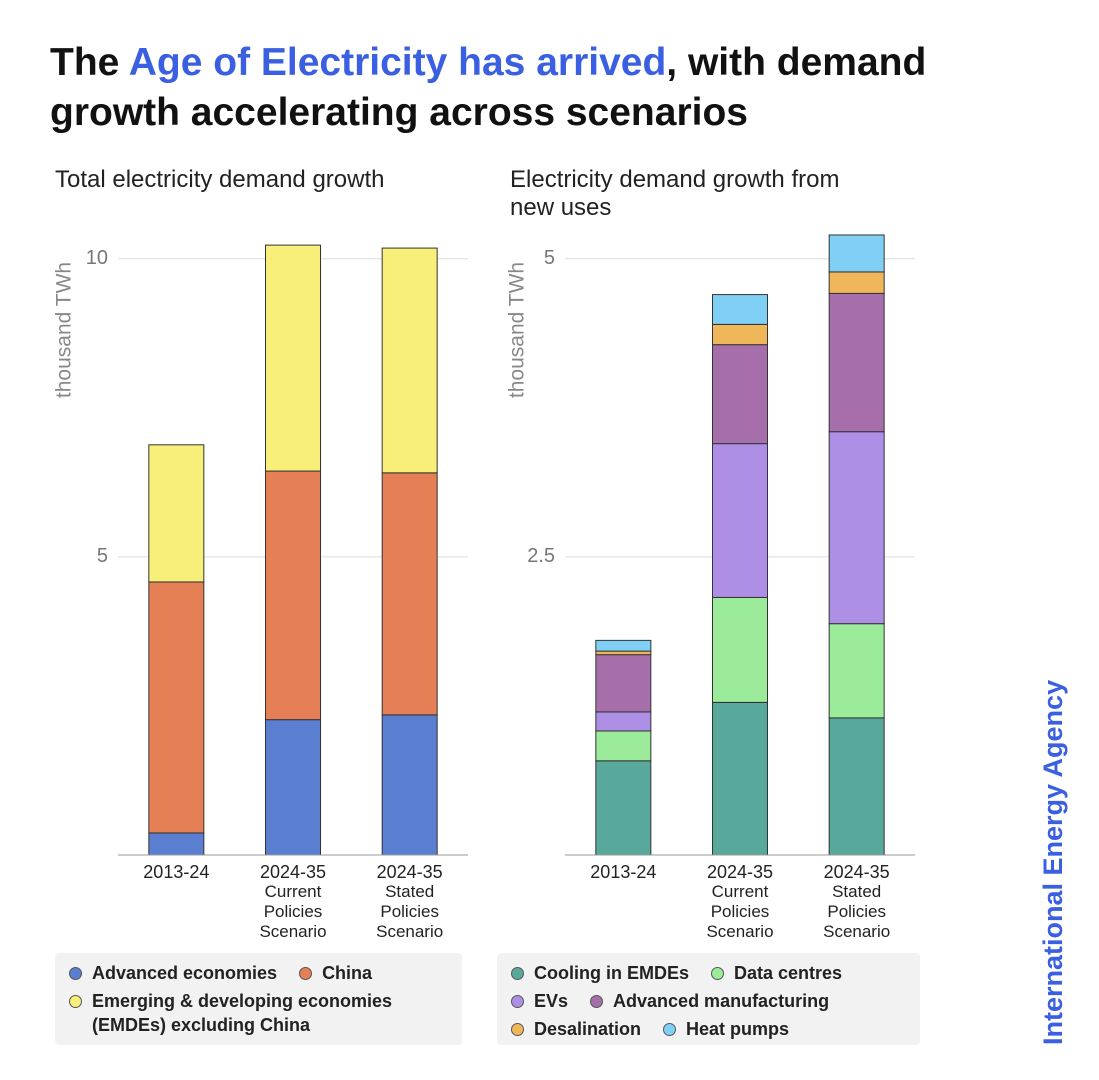 Image resolution: width=1099 pixels, height=1080 pixels. What do you see at coordinates (611, 973) in the screenshot?
I see `legend-label: Cooling in EMDEs` at bounding box center [611, 973].